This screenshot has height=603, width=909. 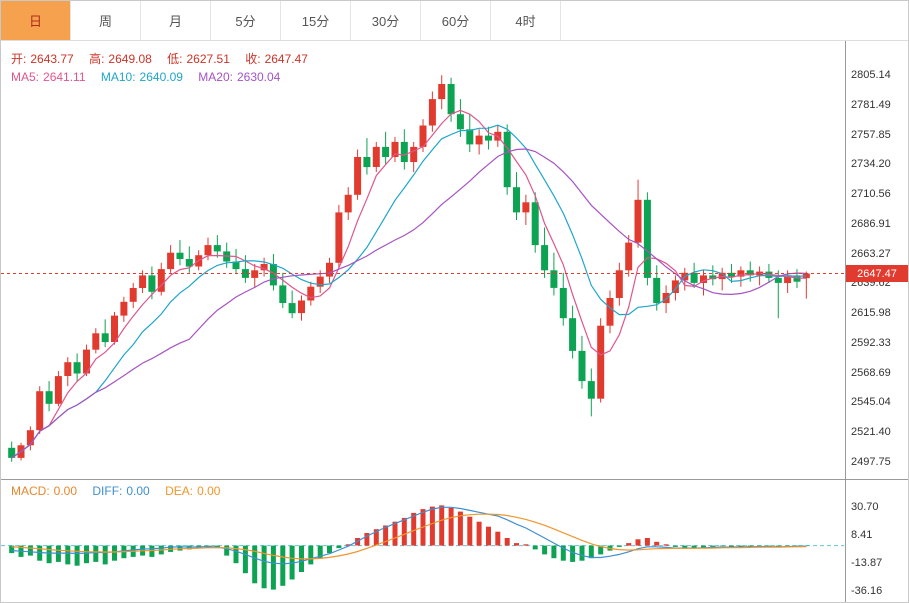 What do you see at coordinates (106, 20) in the screenshot?
I see `period-tab-周: 周` at bounding box center [106, 20].